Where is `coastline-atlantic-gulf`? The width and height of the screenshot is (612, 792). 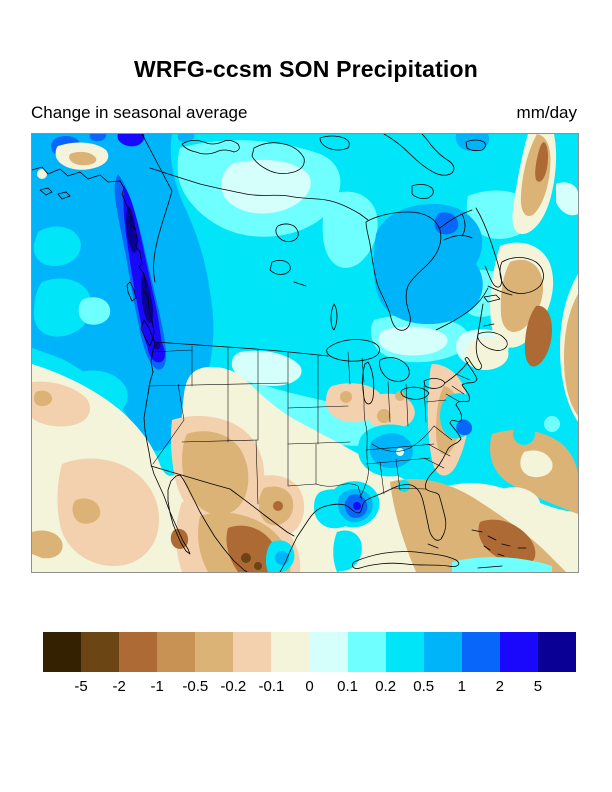 coastline-atlantic-gulf is located at coordinates (381, 437).